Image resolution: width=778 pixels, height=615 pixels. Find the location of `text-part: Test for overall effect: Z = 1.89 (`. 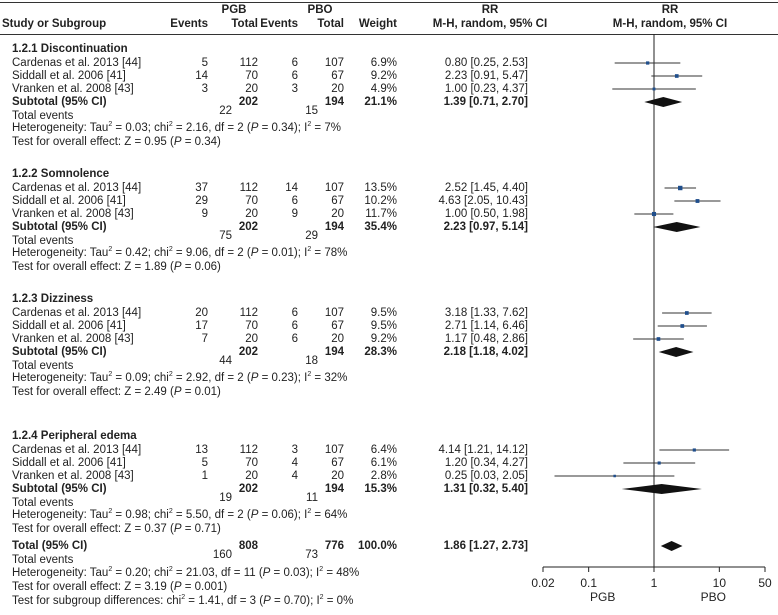

text-part: Test for overall effect: Z = 1.89 ( is located at coordinates (93, 267).